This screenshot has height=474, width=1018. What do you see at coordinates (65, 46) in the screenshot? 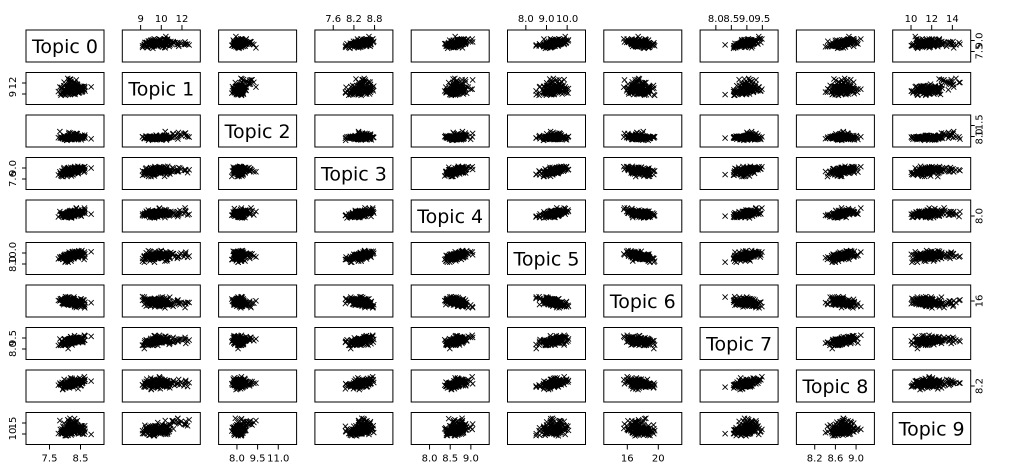
I see `panel-0-0: Topic 0` at bounding box center [65, 46].